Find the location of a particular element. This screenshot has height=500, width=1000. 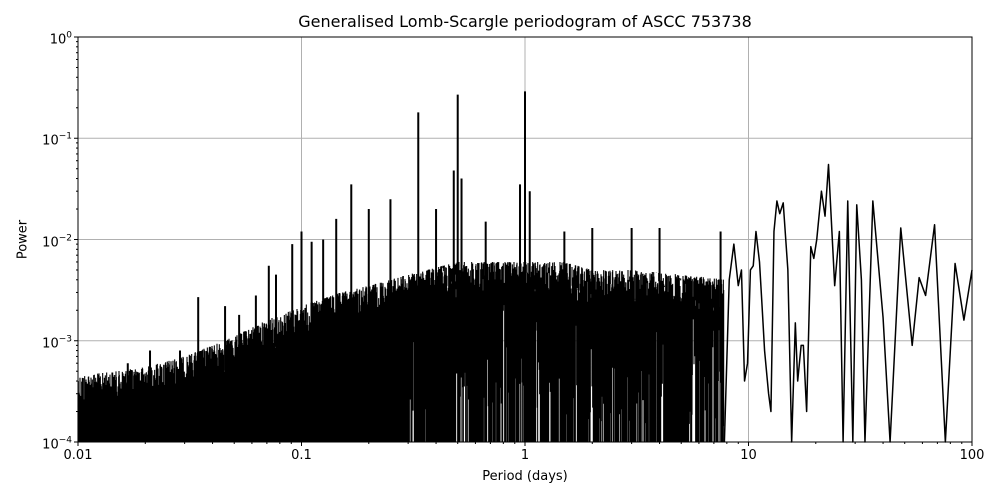

x-axis-label: Period (days) is located at coordinates (525, 476).